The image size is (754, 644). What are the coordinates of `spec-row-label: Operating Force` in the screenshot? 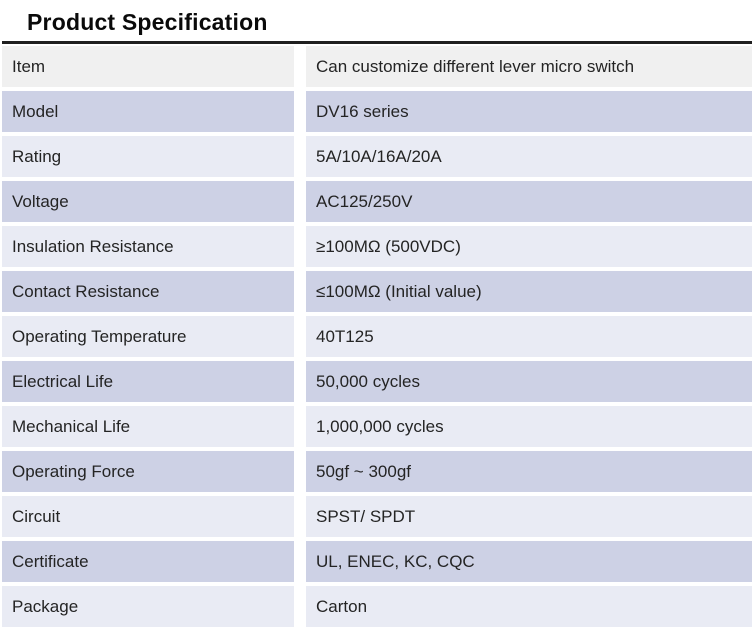 It's located at (148, 471).